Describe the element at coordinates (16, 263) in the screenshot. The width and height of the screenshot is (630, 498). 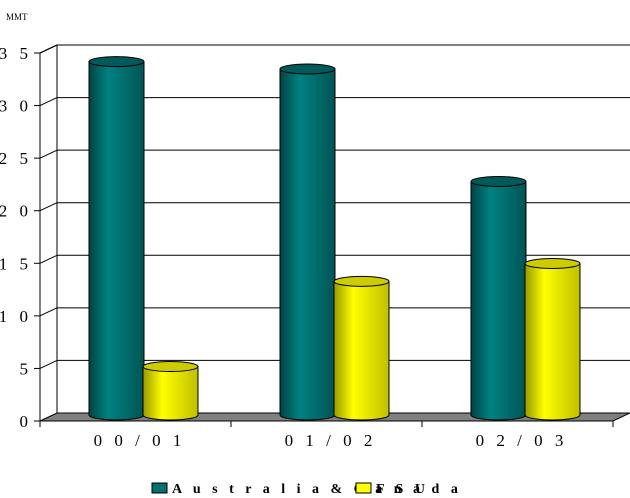
I see `y-tick-label: 1 5` at that location.